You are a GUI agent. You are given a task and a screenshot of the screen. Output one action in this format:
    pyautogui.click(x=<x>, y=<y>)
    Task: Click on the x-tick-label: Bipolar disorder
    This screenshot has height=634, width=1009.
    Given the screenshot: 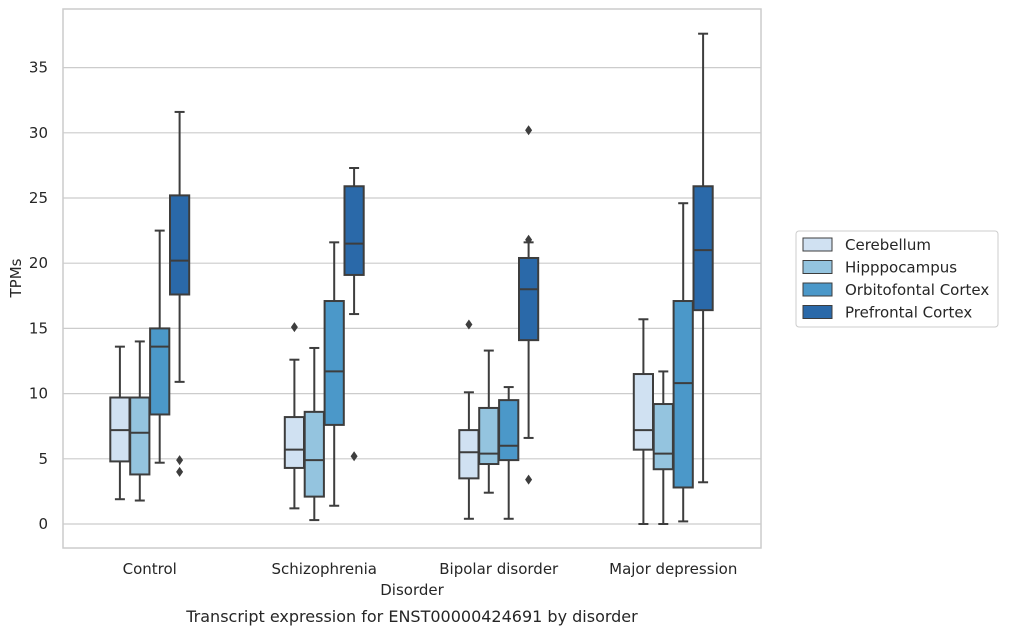 What is the action you would take?
    pyautogui.click(x=499, y=569)
    